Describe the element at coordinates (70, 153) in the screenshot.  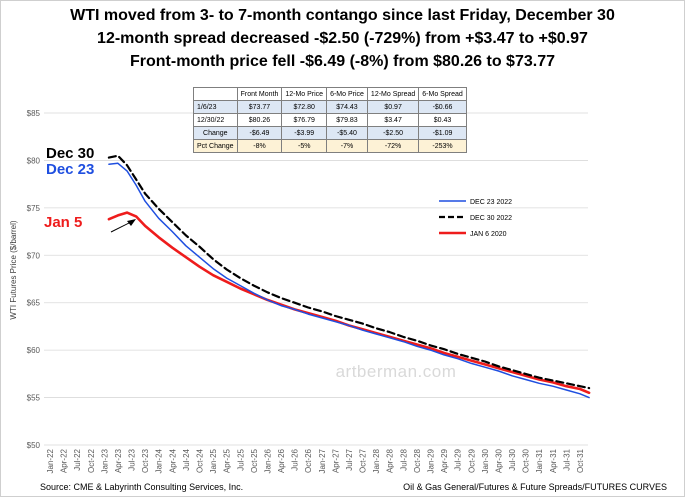
I see `annotation-dec30: Dec 30` at that location.